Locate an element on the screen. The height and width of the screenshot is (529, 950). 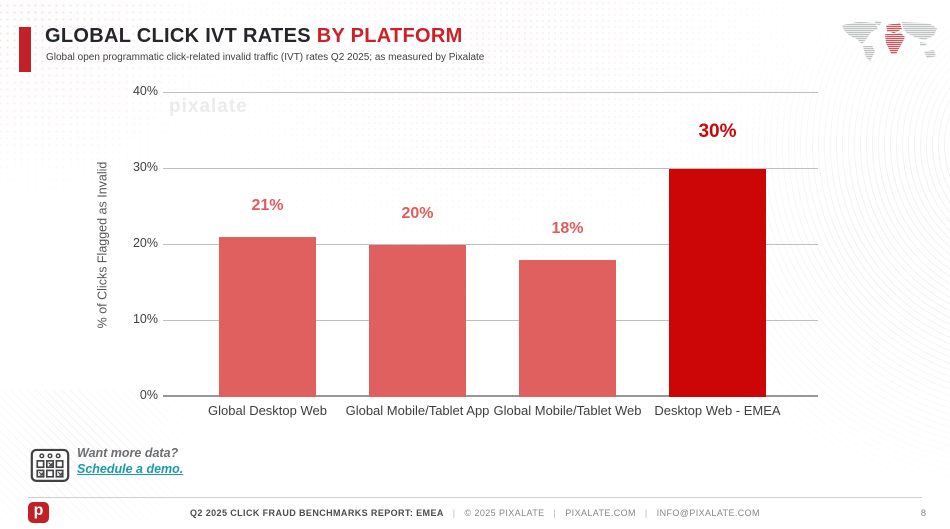
page-title-main: GLOBAL CLICK IVT RATES is located at coordinates (178, 36).